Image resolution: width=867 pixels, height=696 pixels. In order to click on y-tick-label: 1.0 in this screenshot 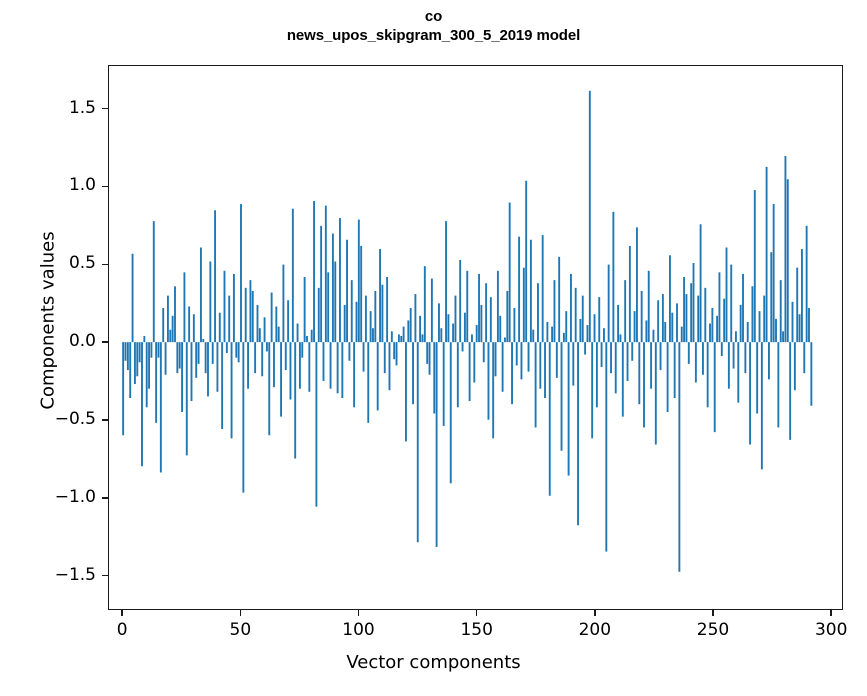, I will do `click(82, 185)`.